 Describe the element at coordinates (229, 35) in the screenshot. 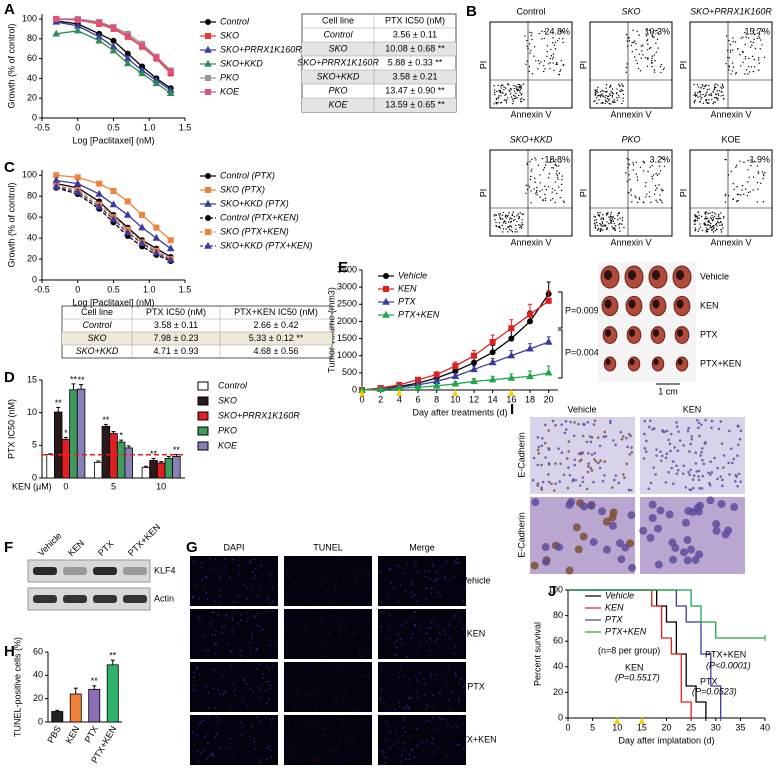

I see `legend-label: SKO` at that location.